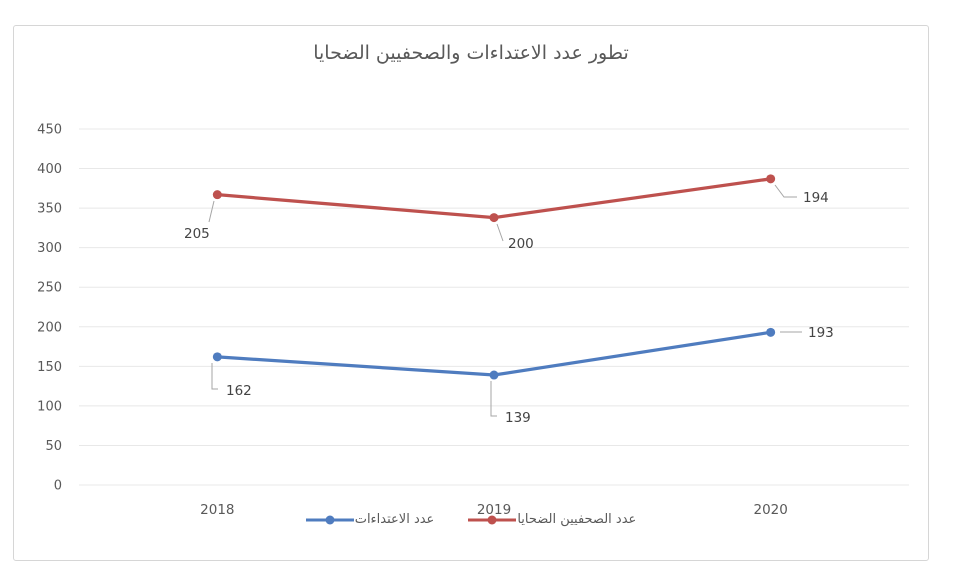  I want to click on y-tick-label: 100, so click(49, 406).